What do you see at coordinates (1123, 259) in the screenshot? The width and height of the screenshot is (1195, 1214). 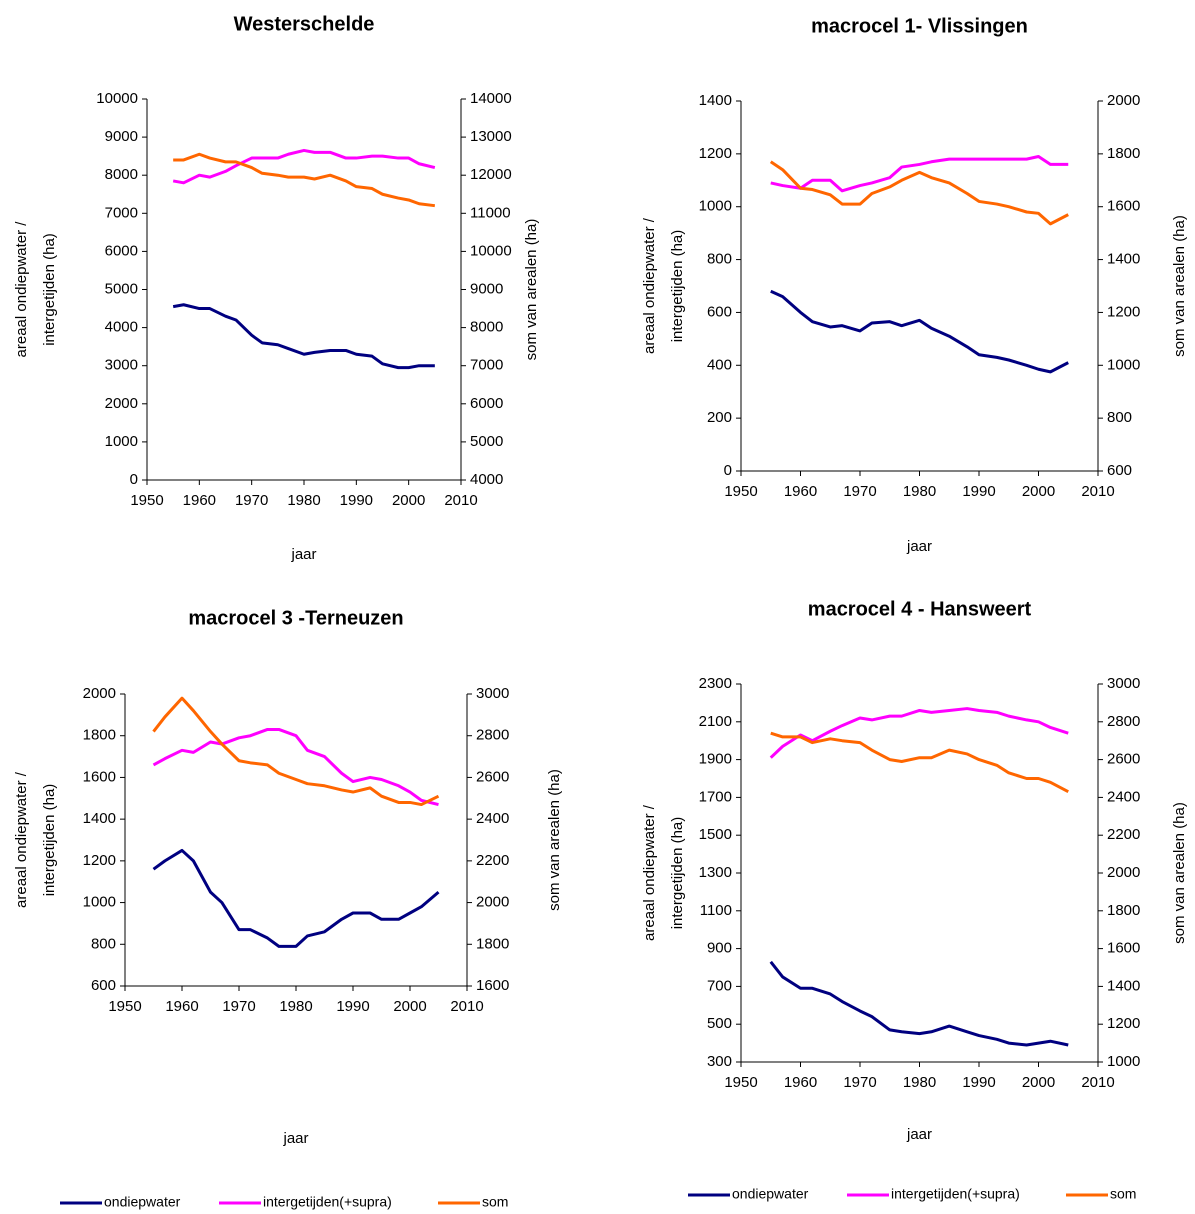 I see `y2-tick-label: 1400` at bounding box center [1123, 259].